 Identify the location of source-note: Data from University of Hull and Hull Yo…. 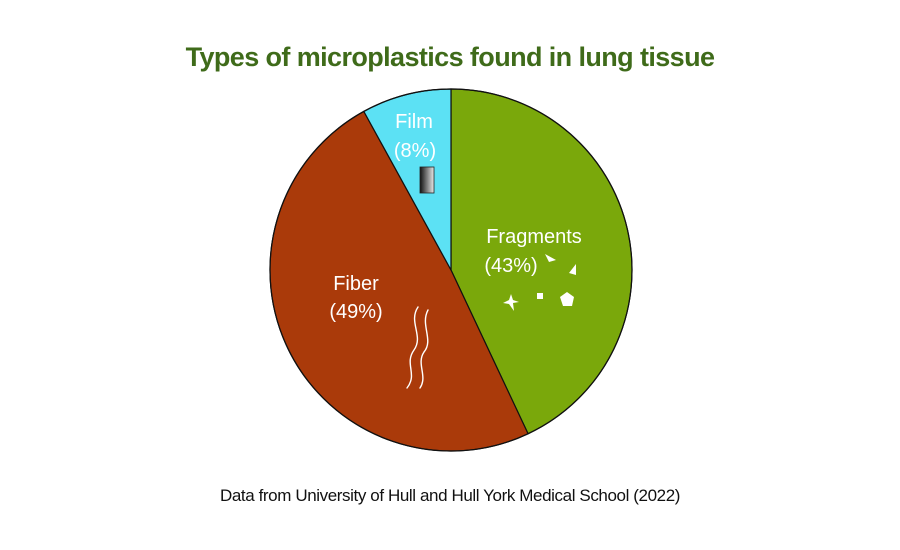
(450, 495).